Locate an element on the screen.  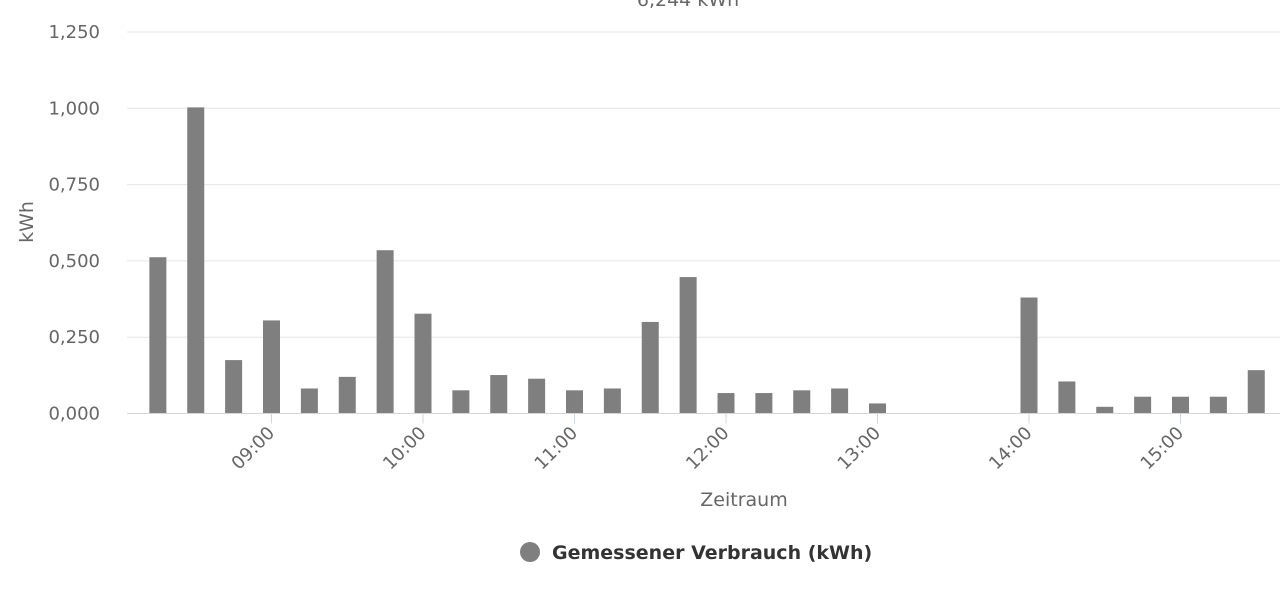
chart-subtitle: 6,244 kWh is located at coordinates (688, 5).